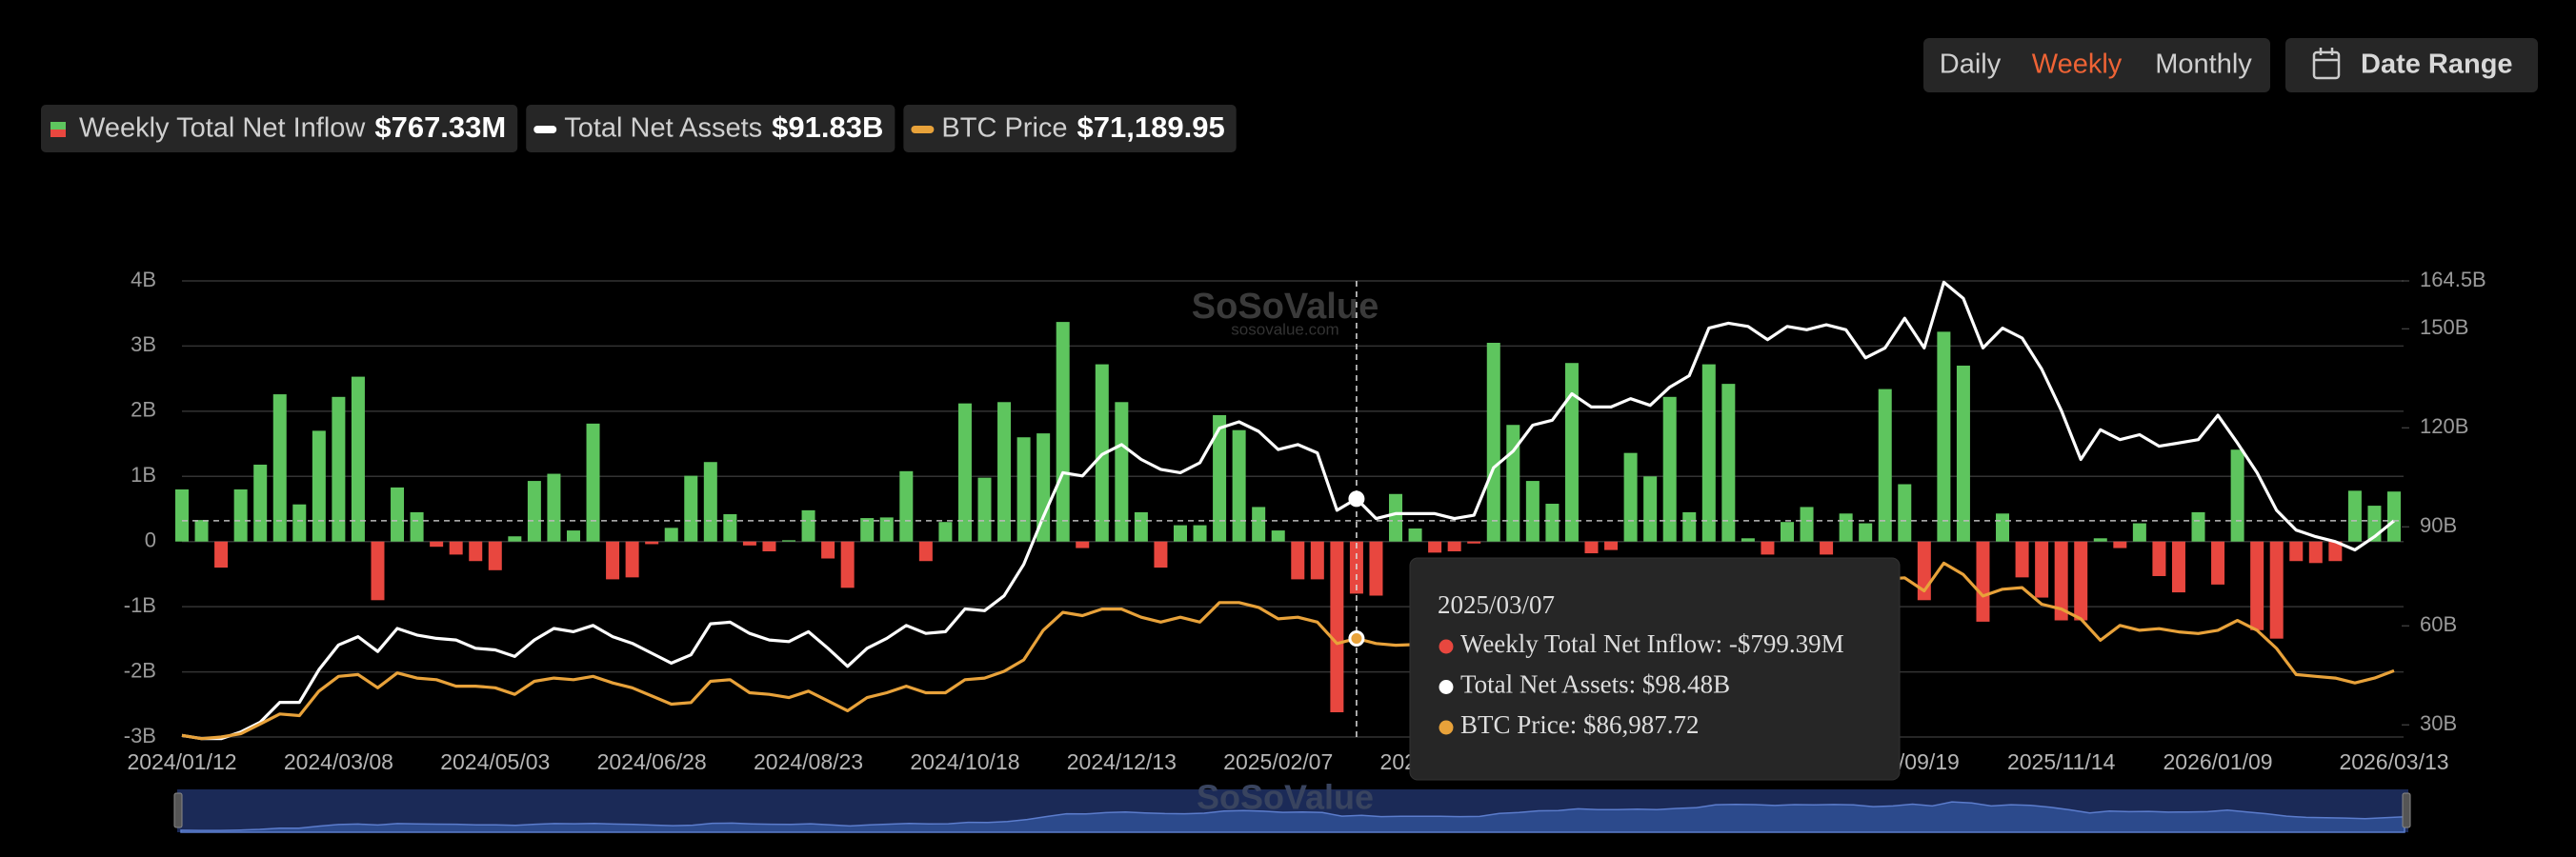  Describe the element at coordinates (150, 540) in the screenshot. I see `y-tick-label: 0` at that location.